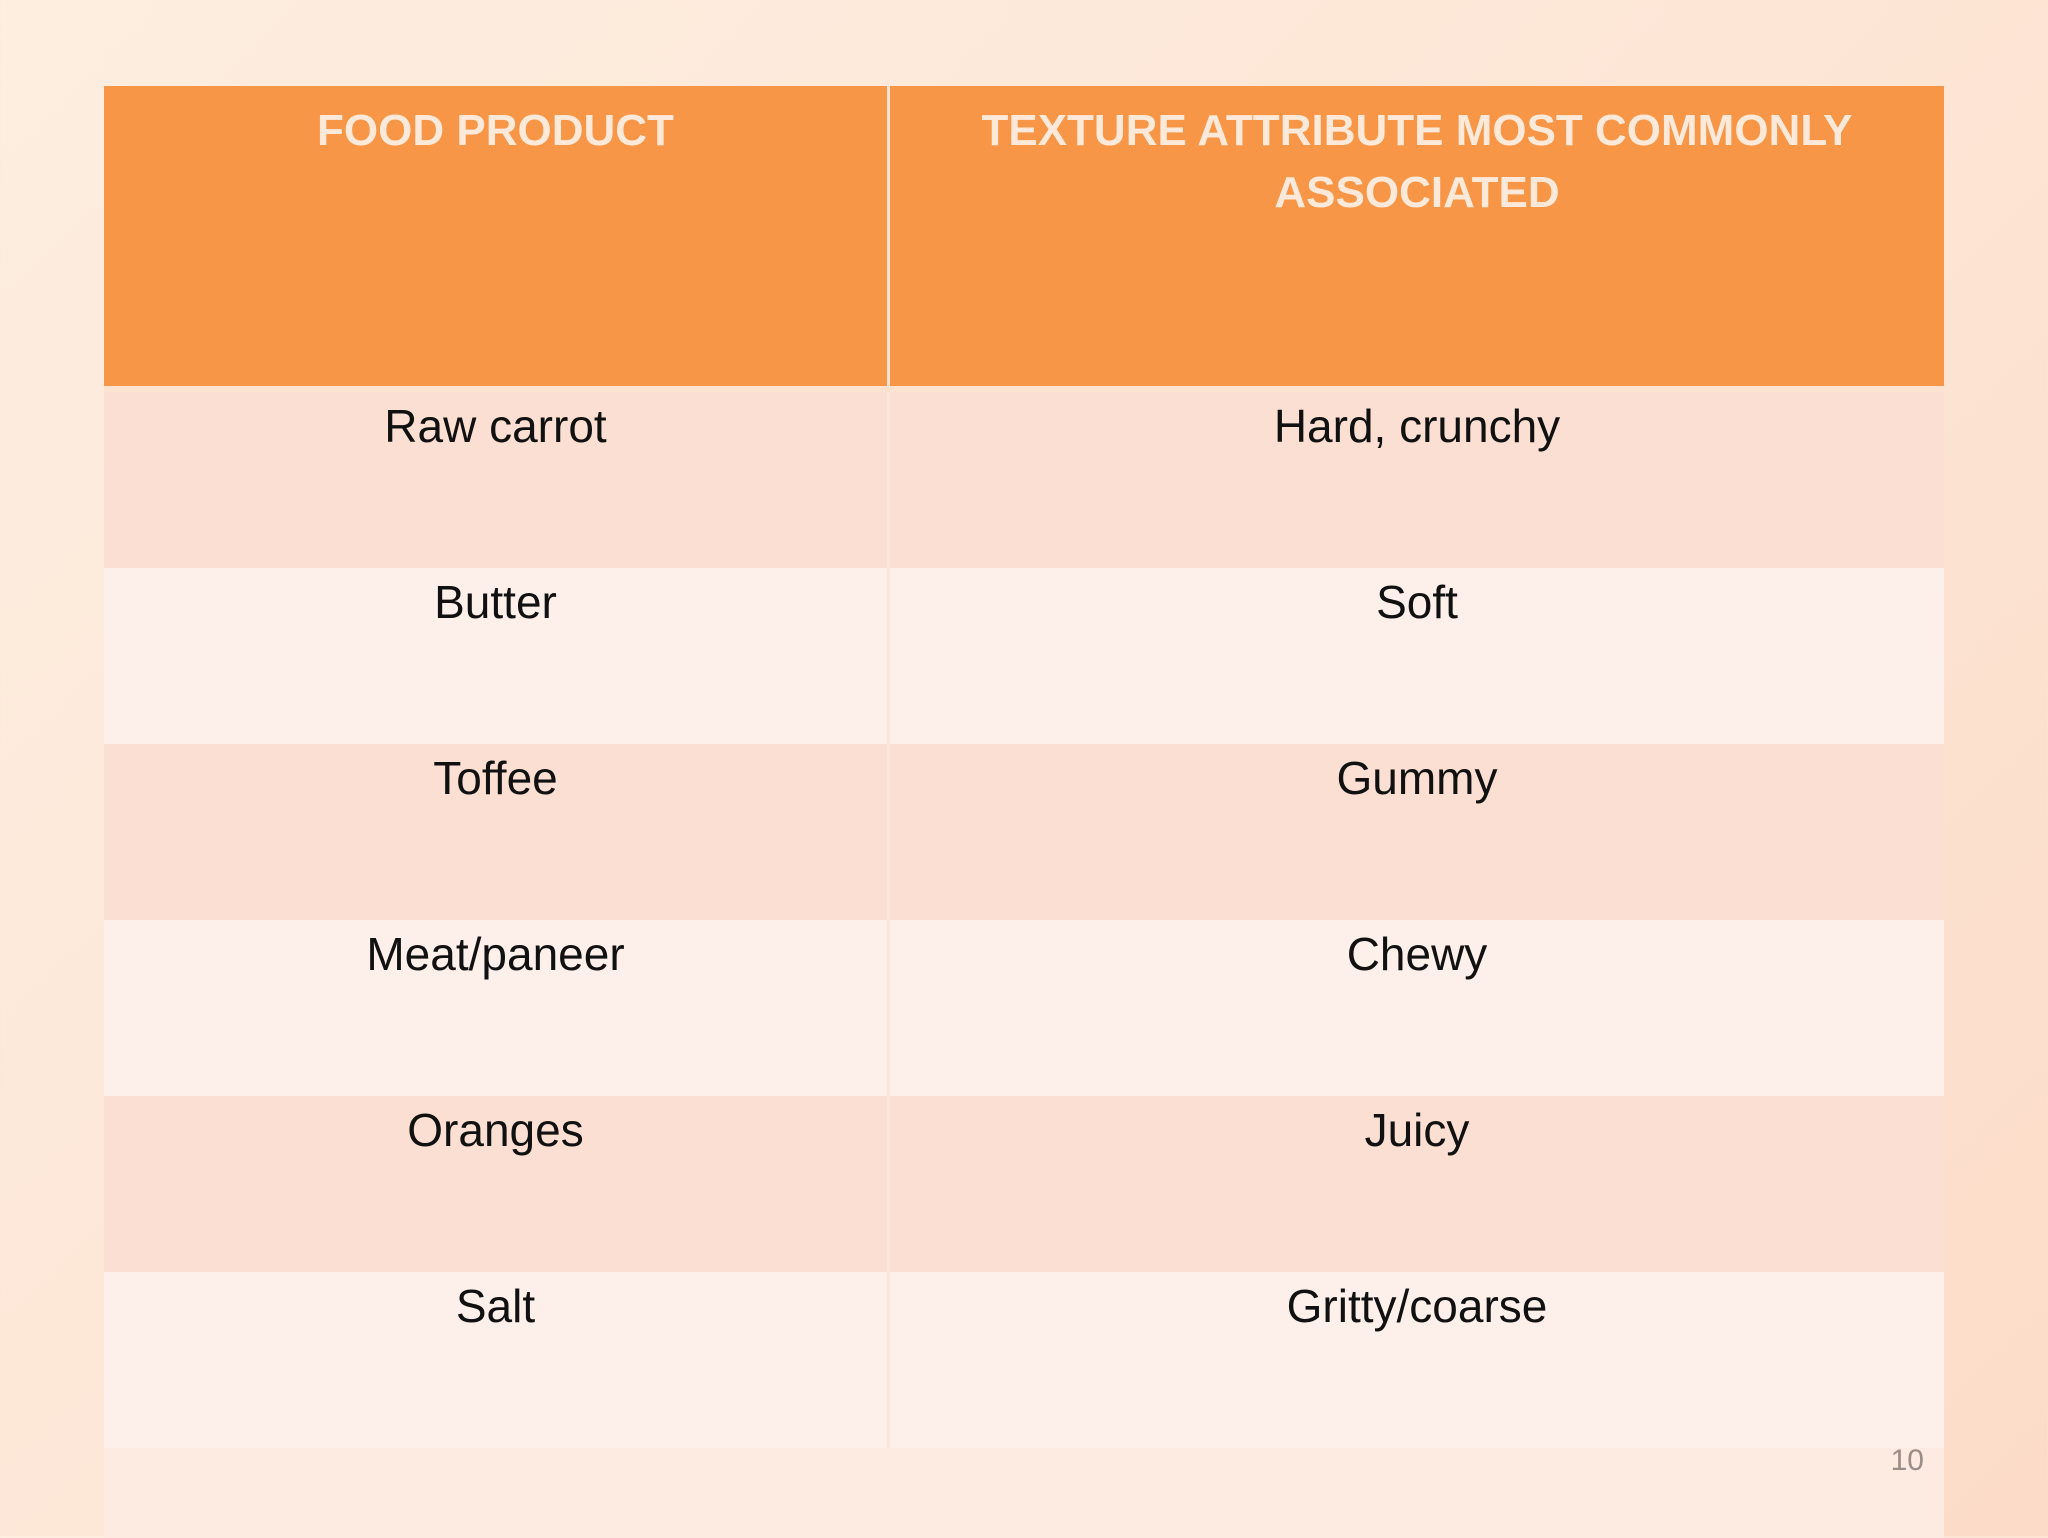 This screenshot has height=1538, width=2048. What do you see at coordinates (495, 778) in the screenshot?
I see `food-product-cell: Toffee` at bounding box center [495, 778].